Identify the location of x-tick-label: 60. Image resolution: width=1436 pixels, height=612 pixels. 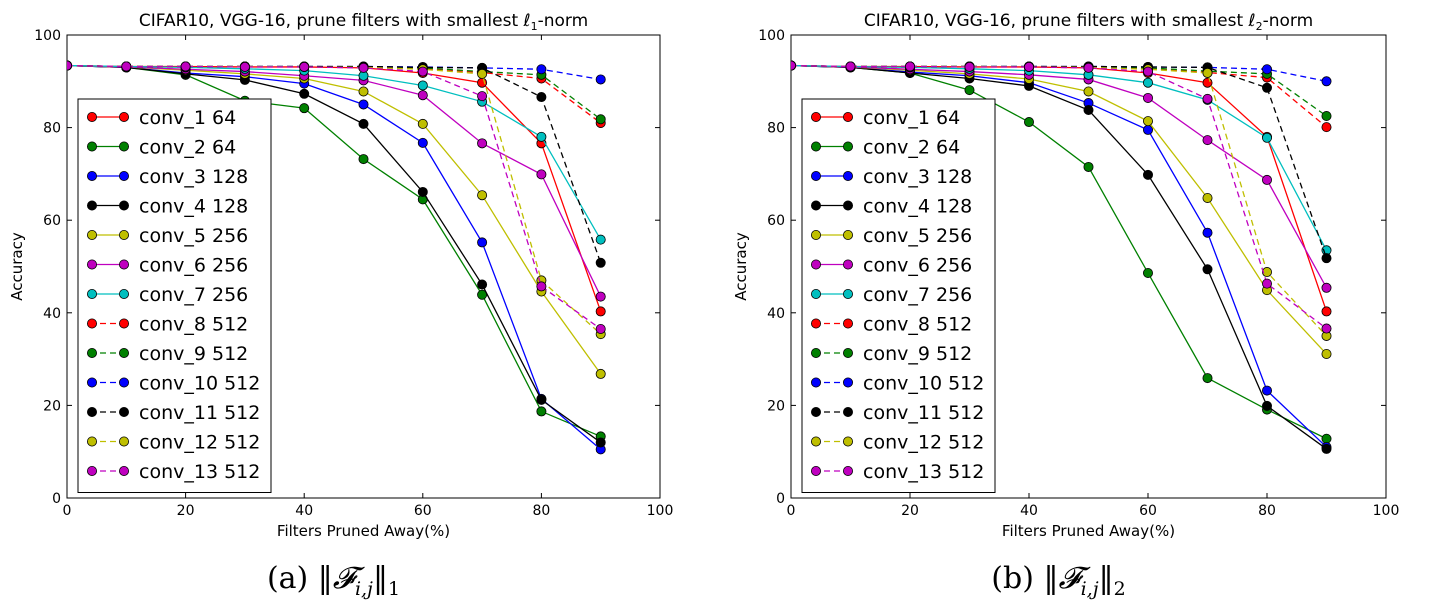
(423, 511).